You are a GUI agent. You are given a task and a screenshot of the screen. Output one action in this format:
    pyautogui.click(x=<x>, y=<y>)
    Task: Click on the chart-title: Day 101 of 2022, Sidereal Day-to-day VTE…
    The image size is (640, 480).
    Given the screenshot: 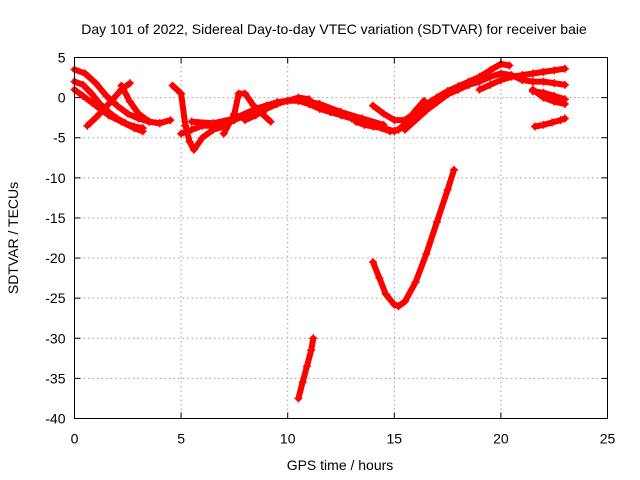 What is the action you would take?
    pyautogui.click(x=334, y=29)
    